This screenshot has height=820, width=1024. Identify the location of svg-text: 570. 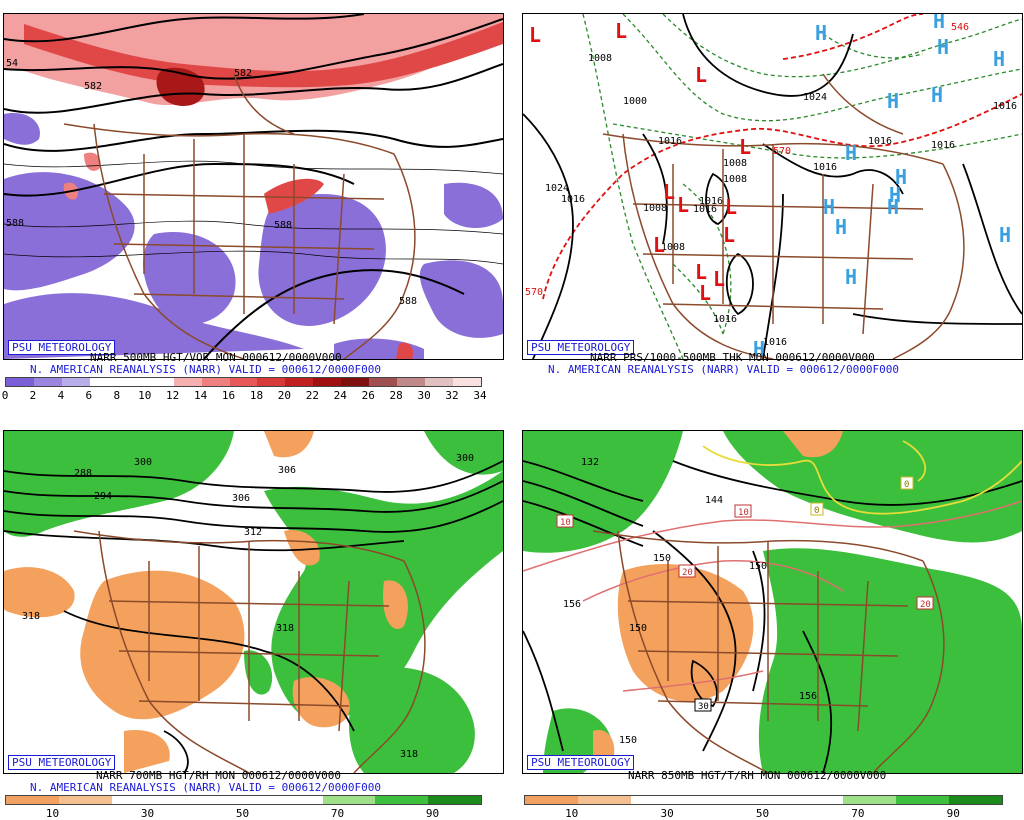
(782, 151).